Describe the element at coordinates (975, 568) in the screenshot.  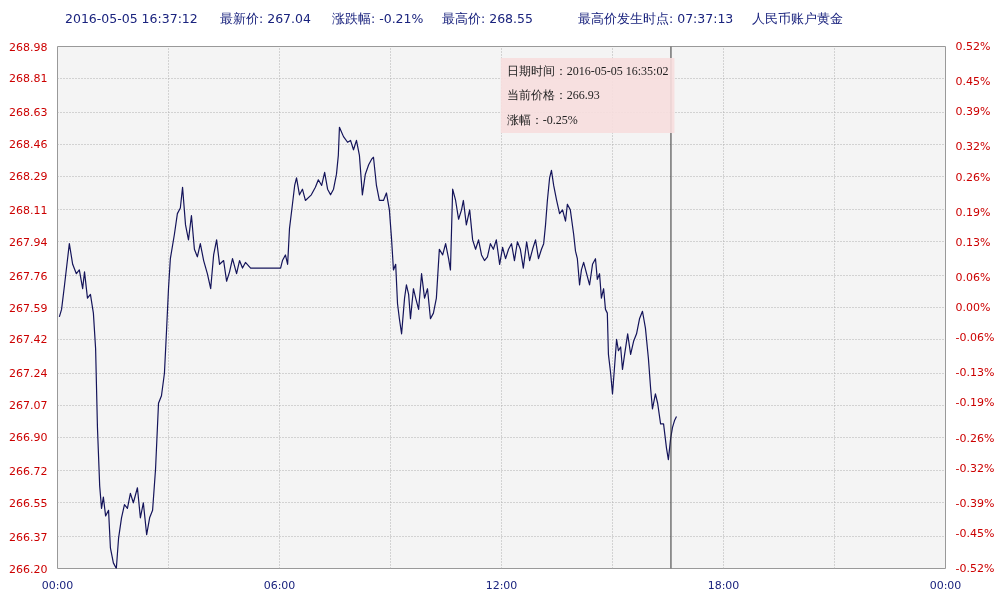
I see `y2-tick-label: -0.52%` at that location.